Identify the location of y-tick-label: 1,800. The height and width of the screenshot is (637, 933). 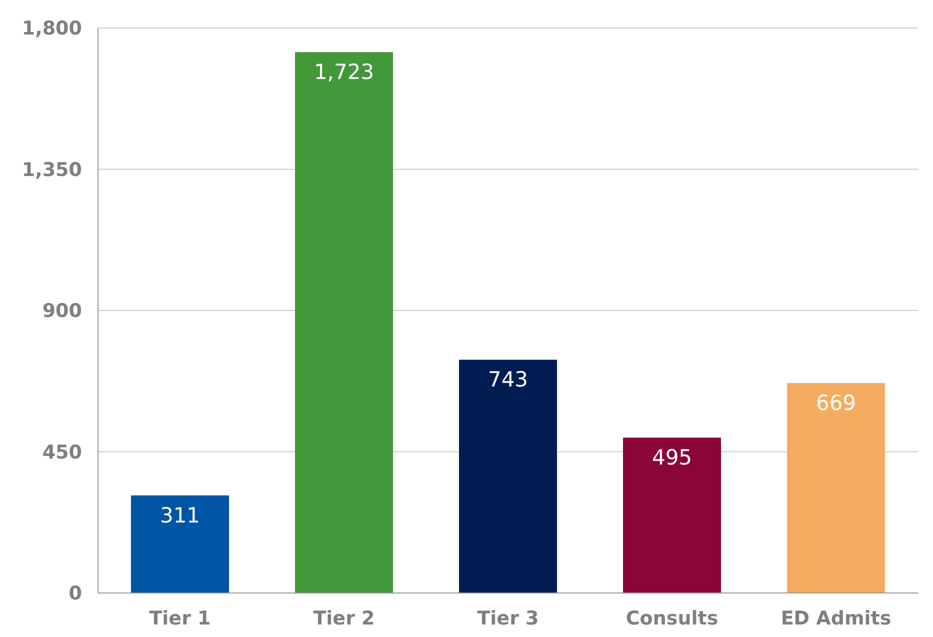
(52, 29).